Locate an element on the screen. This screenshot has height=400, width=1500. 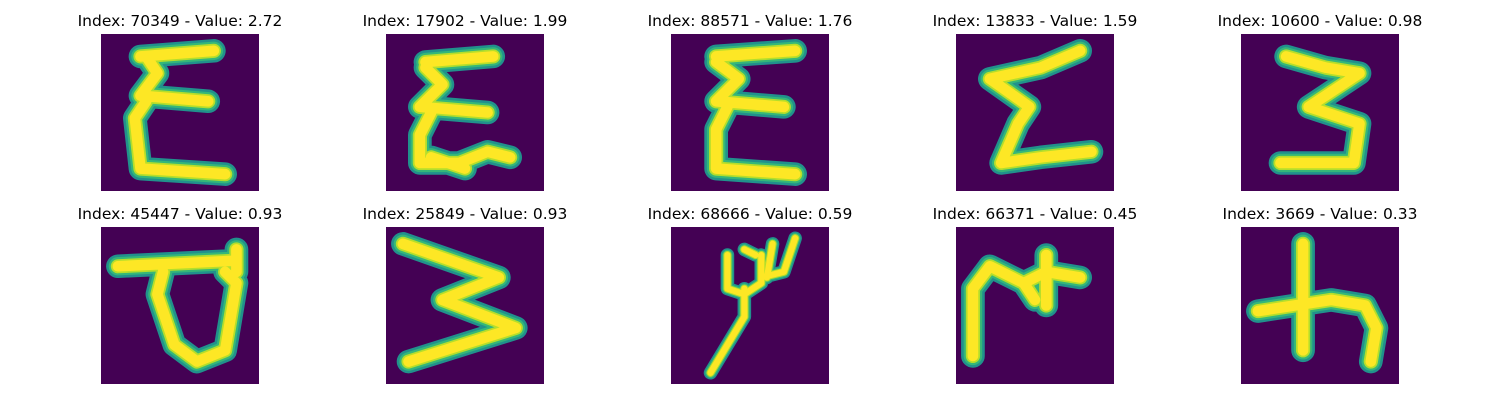
panel-7: Index: 25849 - Value: 0.93 is located at coordinates (465, 295).